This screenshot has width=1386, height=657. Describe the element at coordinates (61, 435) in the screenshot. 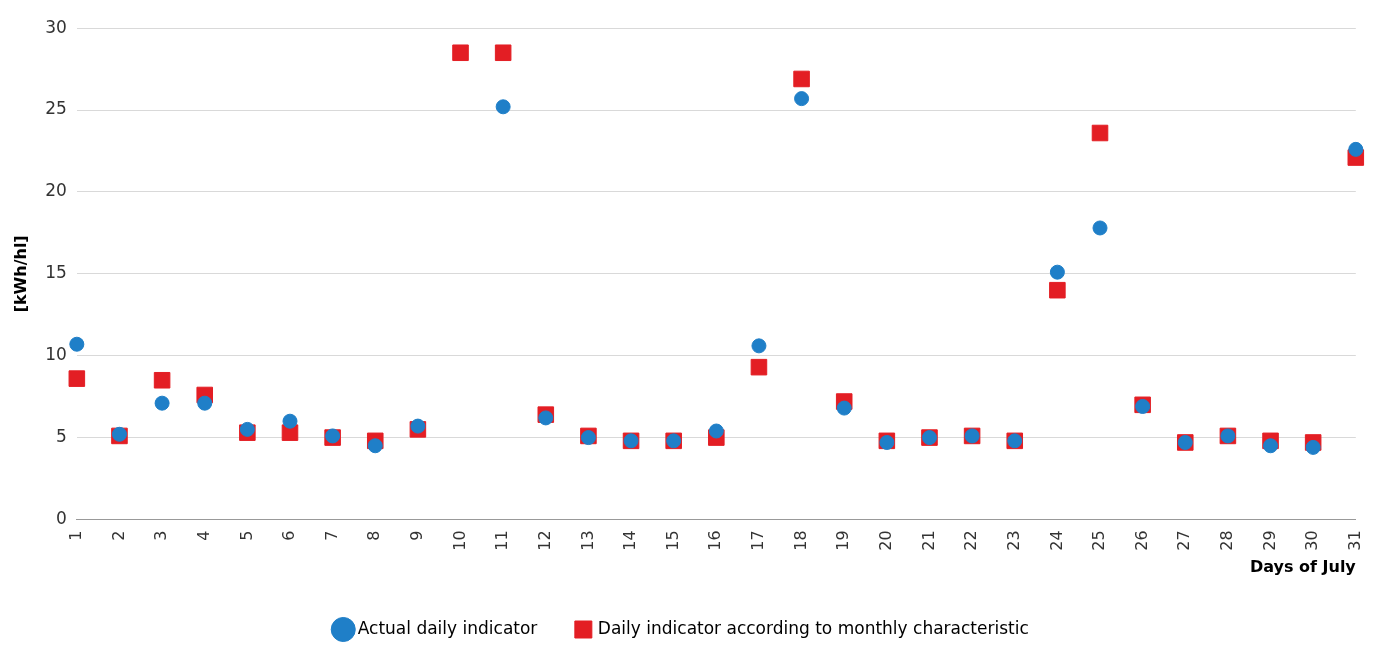

I see `y-tick-label: 5` at that location.